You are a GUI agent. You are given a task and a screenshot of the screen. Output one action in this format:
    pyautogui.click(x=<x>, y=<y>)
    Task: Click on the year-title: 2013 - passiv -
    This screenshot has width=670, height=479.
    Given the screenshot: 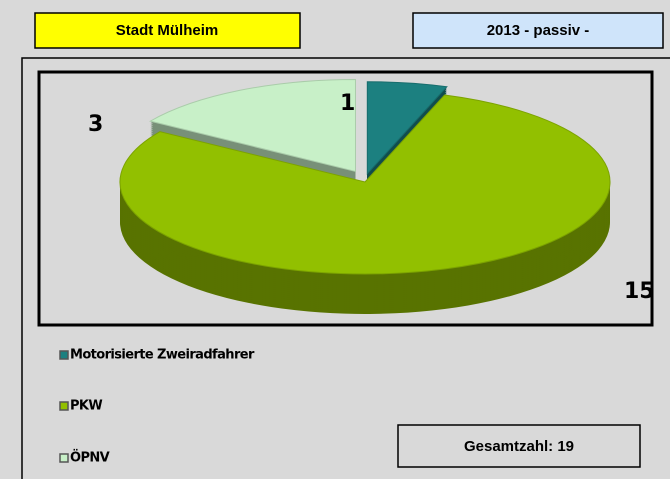 What is the action you would take?
    pyautogui.click(x=538, y=30)
    